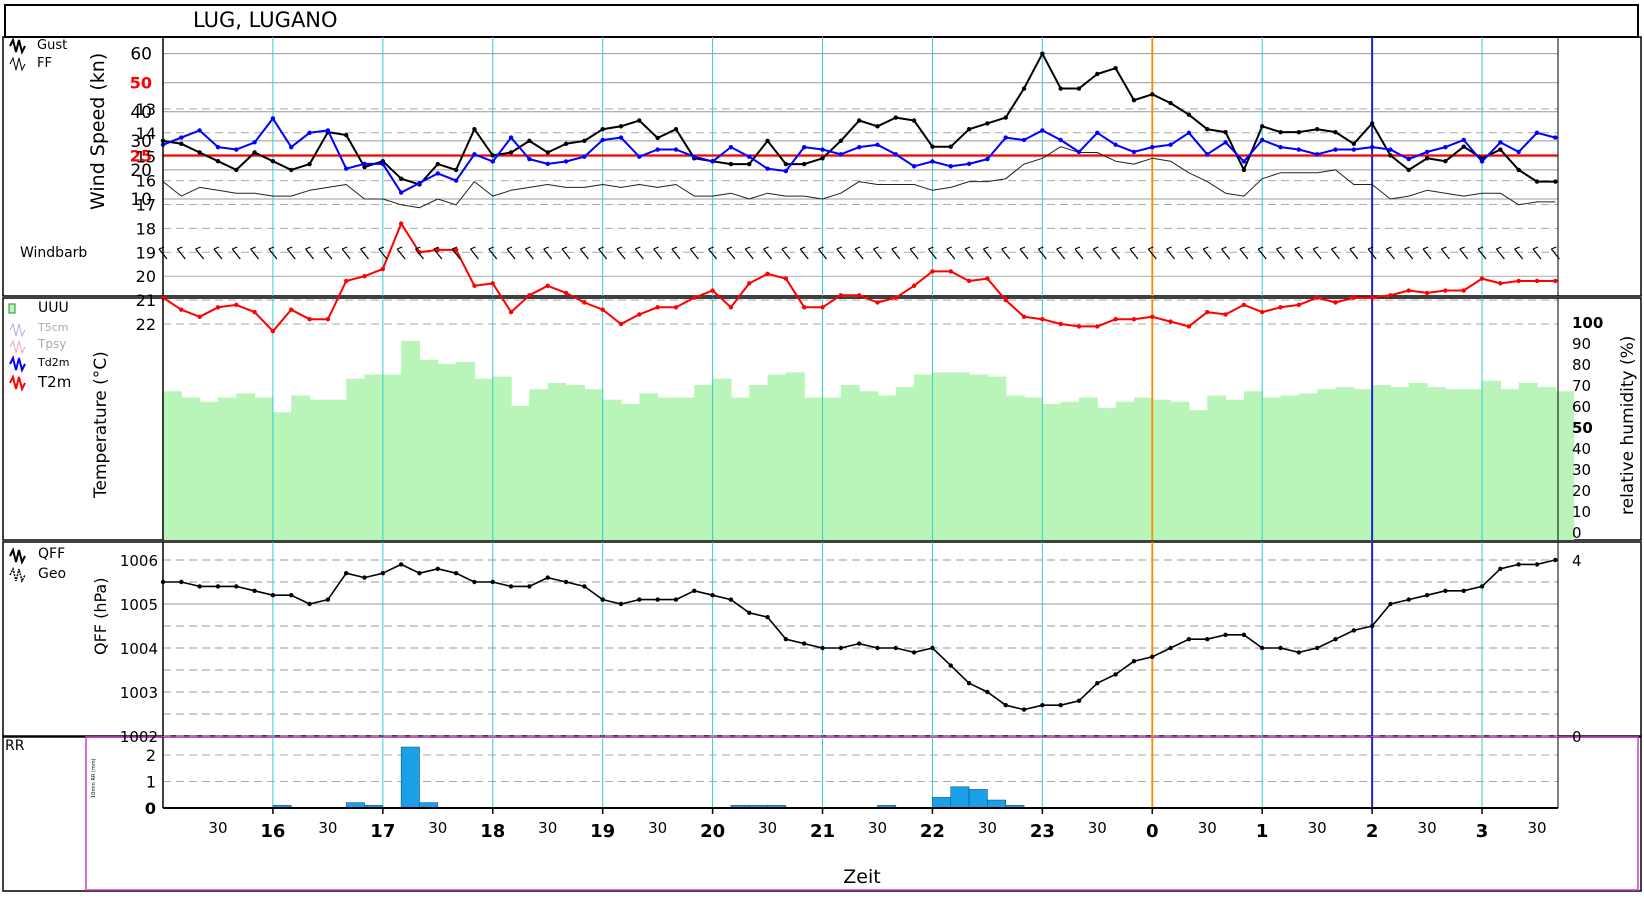 The height and width of the screenshot is (898, 1644). I want to click on ff-line, so click(859, 177).